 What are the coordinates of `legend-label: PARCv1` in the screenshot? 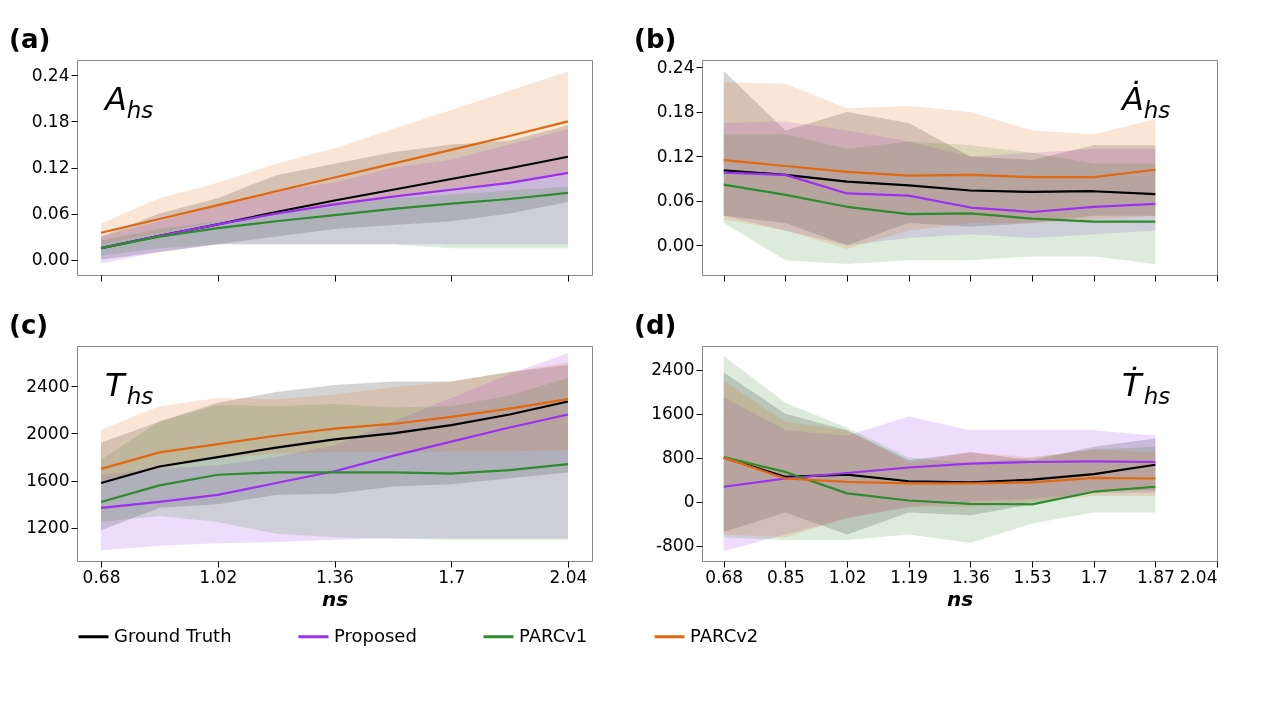 It's located at (553, 635).